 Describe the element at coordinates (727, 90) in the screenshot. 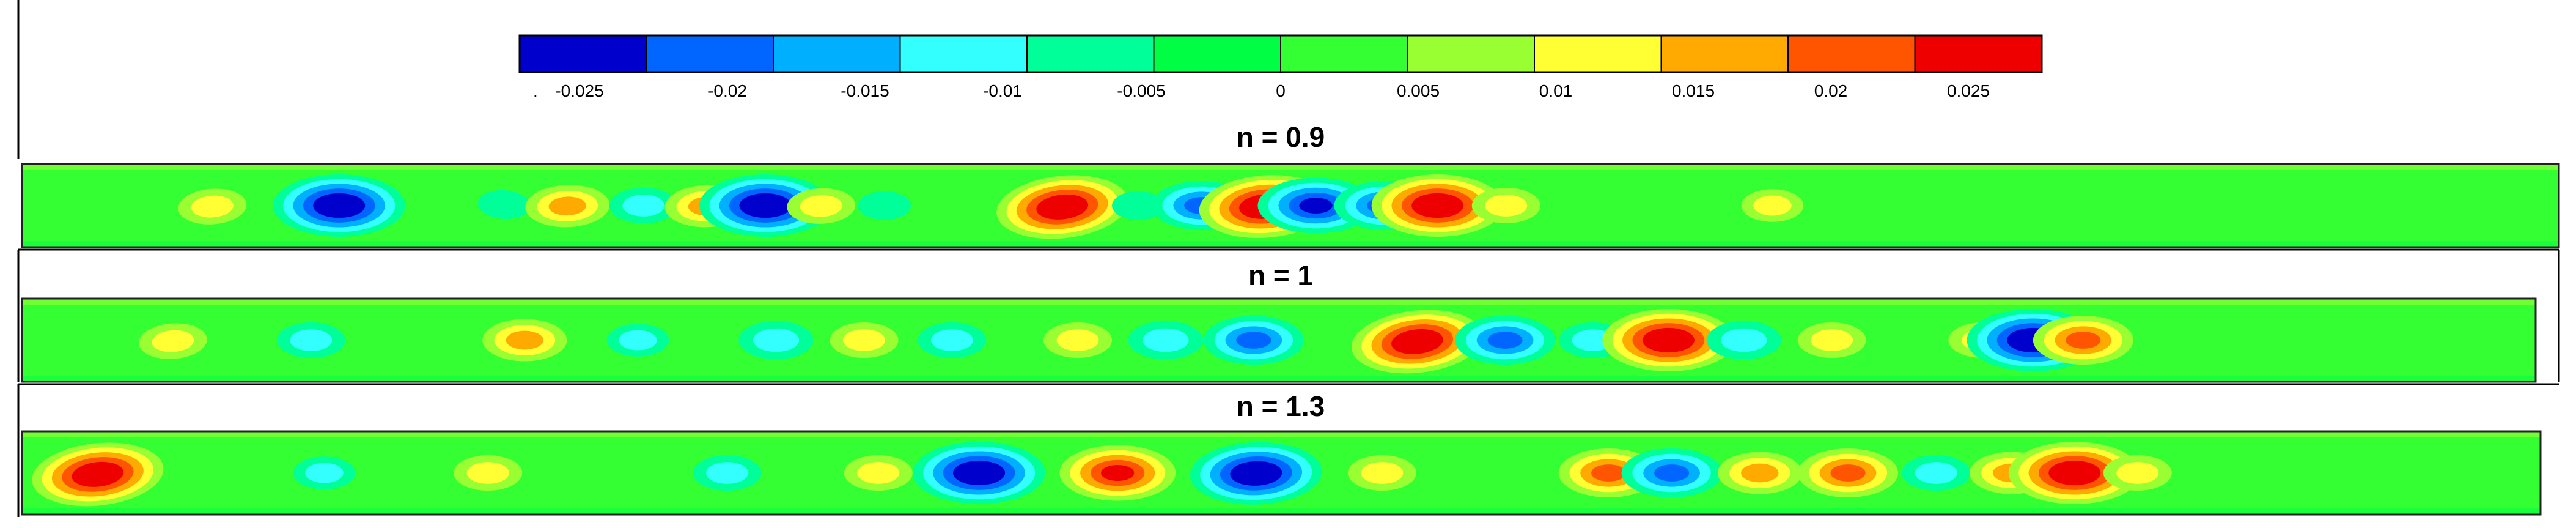

I see `colorbar-tick-label: -0.02` at that location.